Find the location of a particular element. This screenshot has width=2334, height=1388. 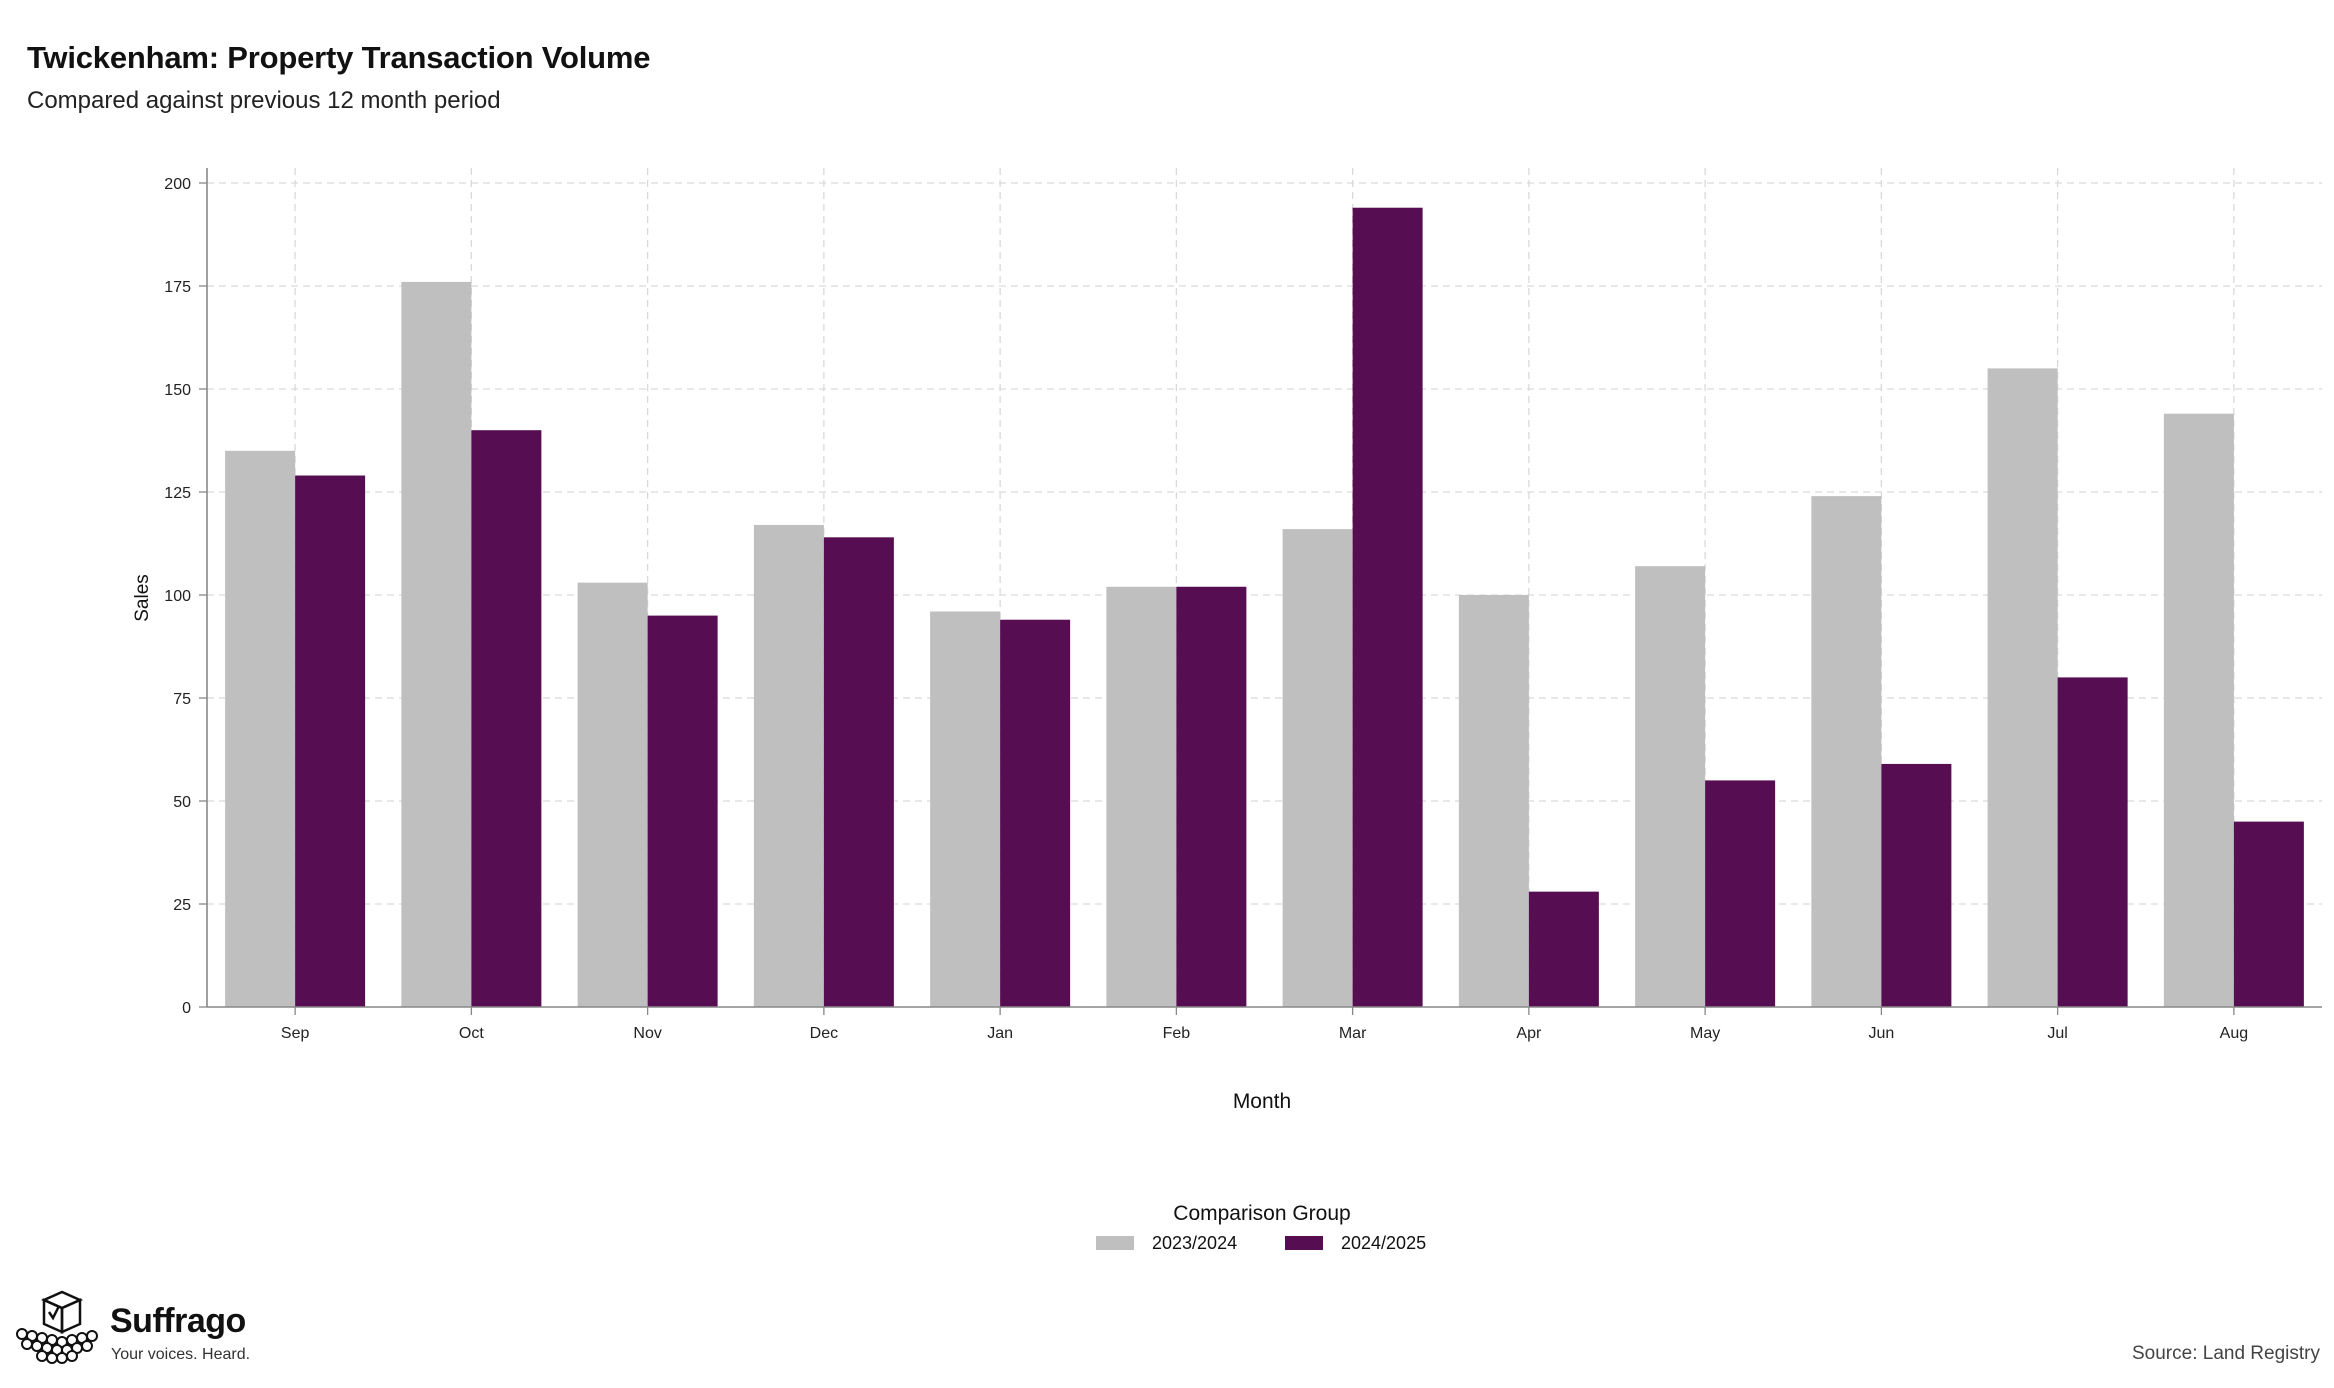

bar-2023-2024-jul is located at coordinates (2022, 687).